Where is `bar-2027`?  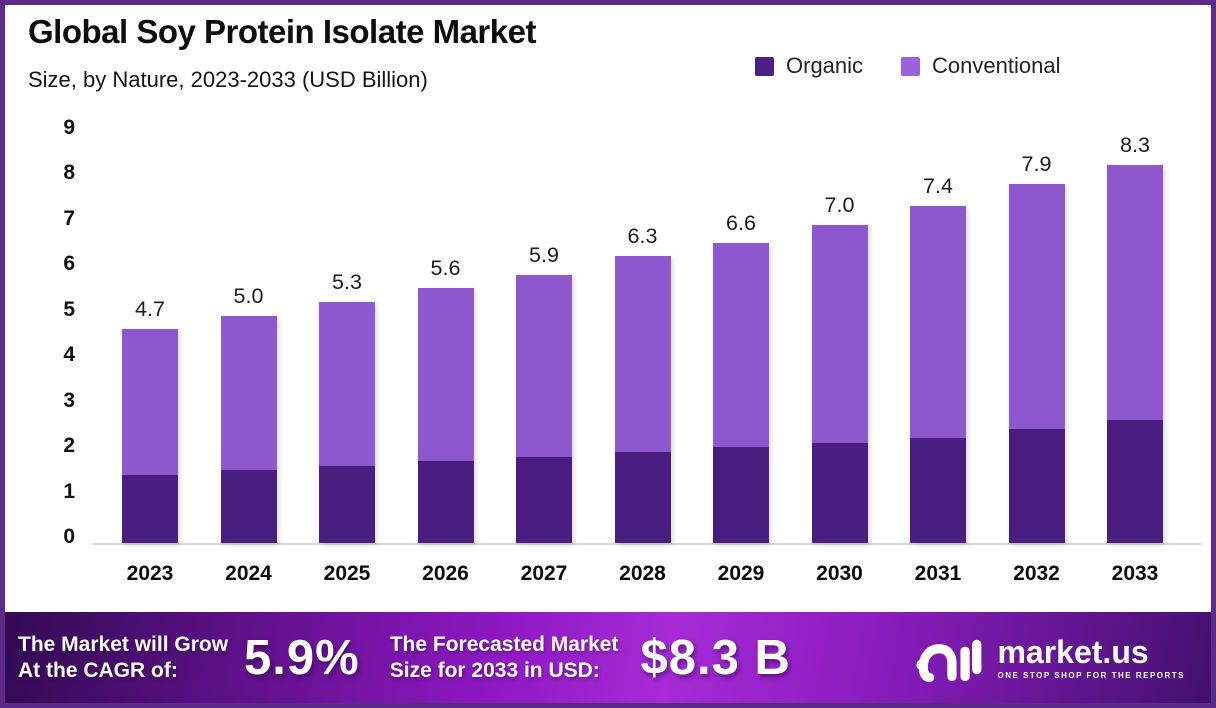 bar-2027 is located at coordinates (544, 408).